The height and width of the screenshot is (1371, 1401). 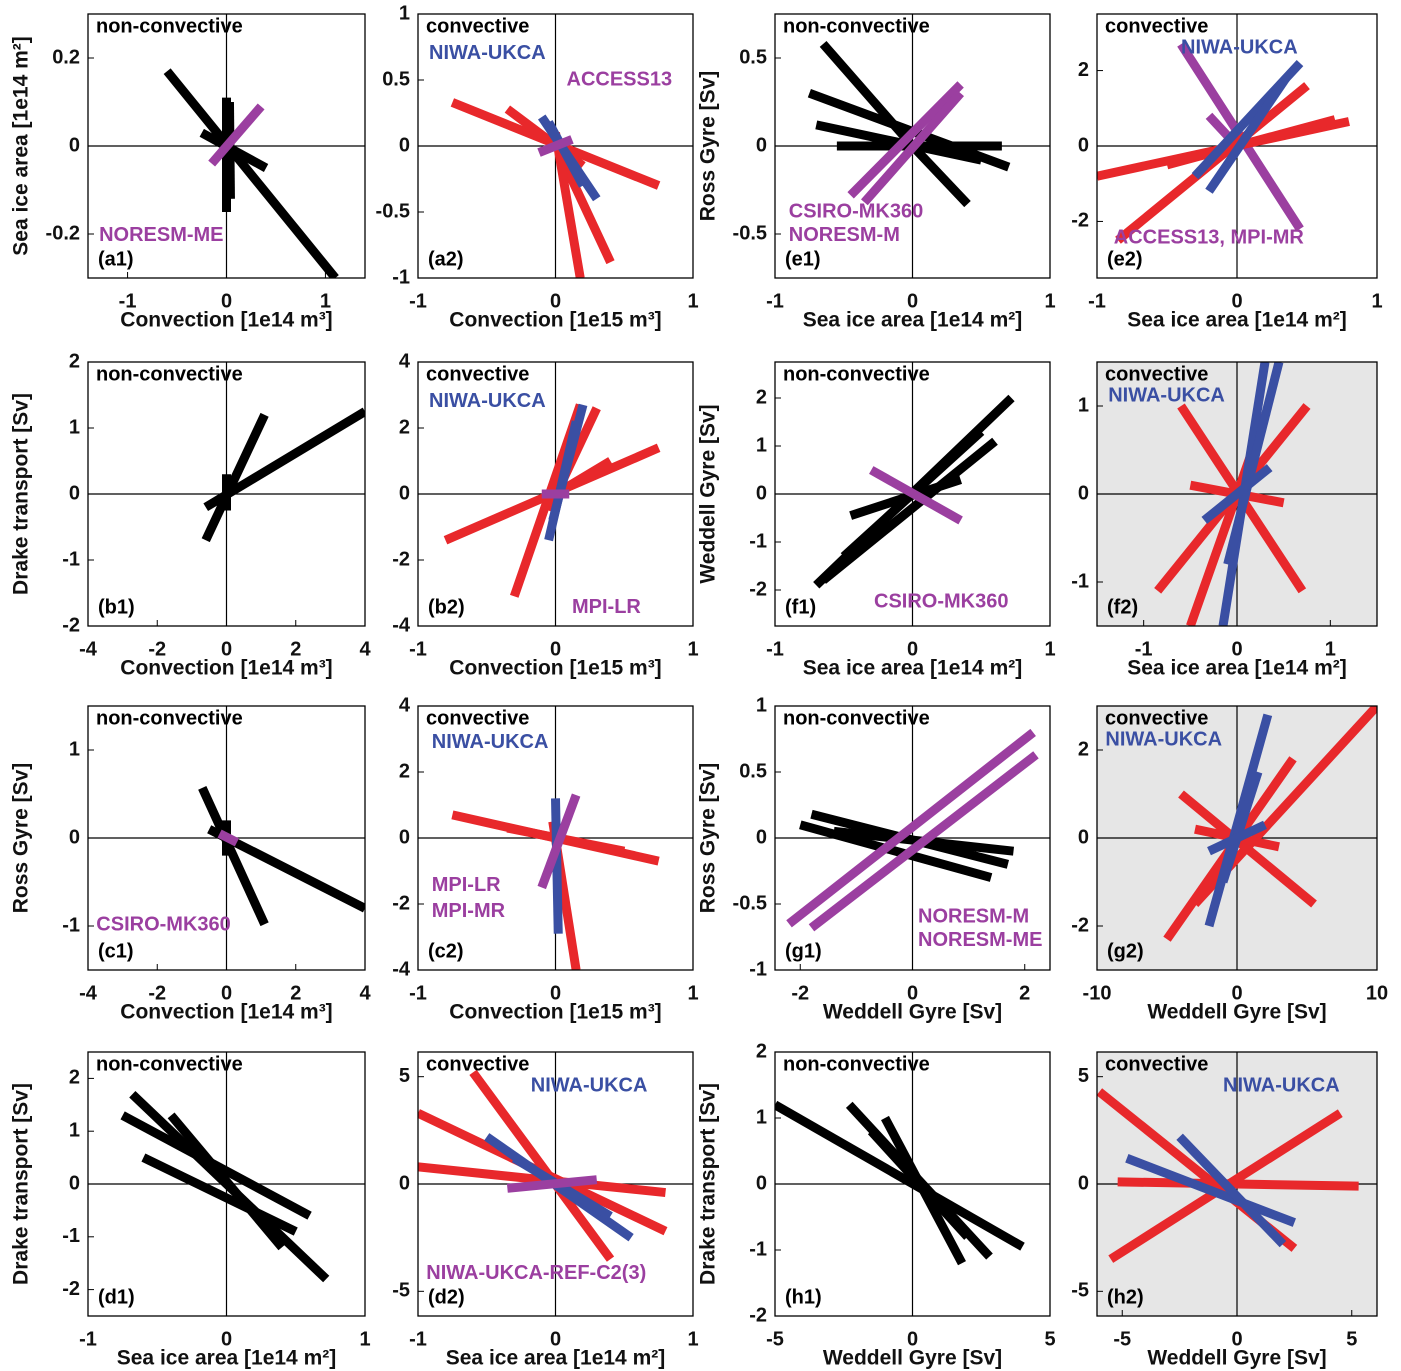 What do you see at coordinates (404, 1076) in the screenshot?
I see `y-tick-label: 5` at bounding box center [404, 1076].